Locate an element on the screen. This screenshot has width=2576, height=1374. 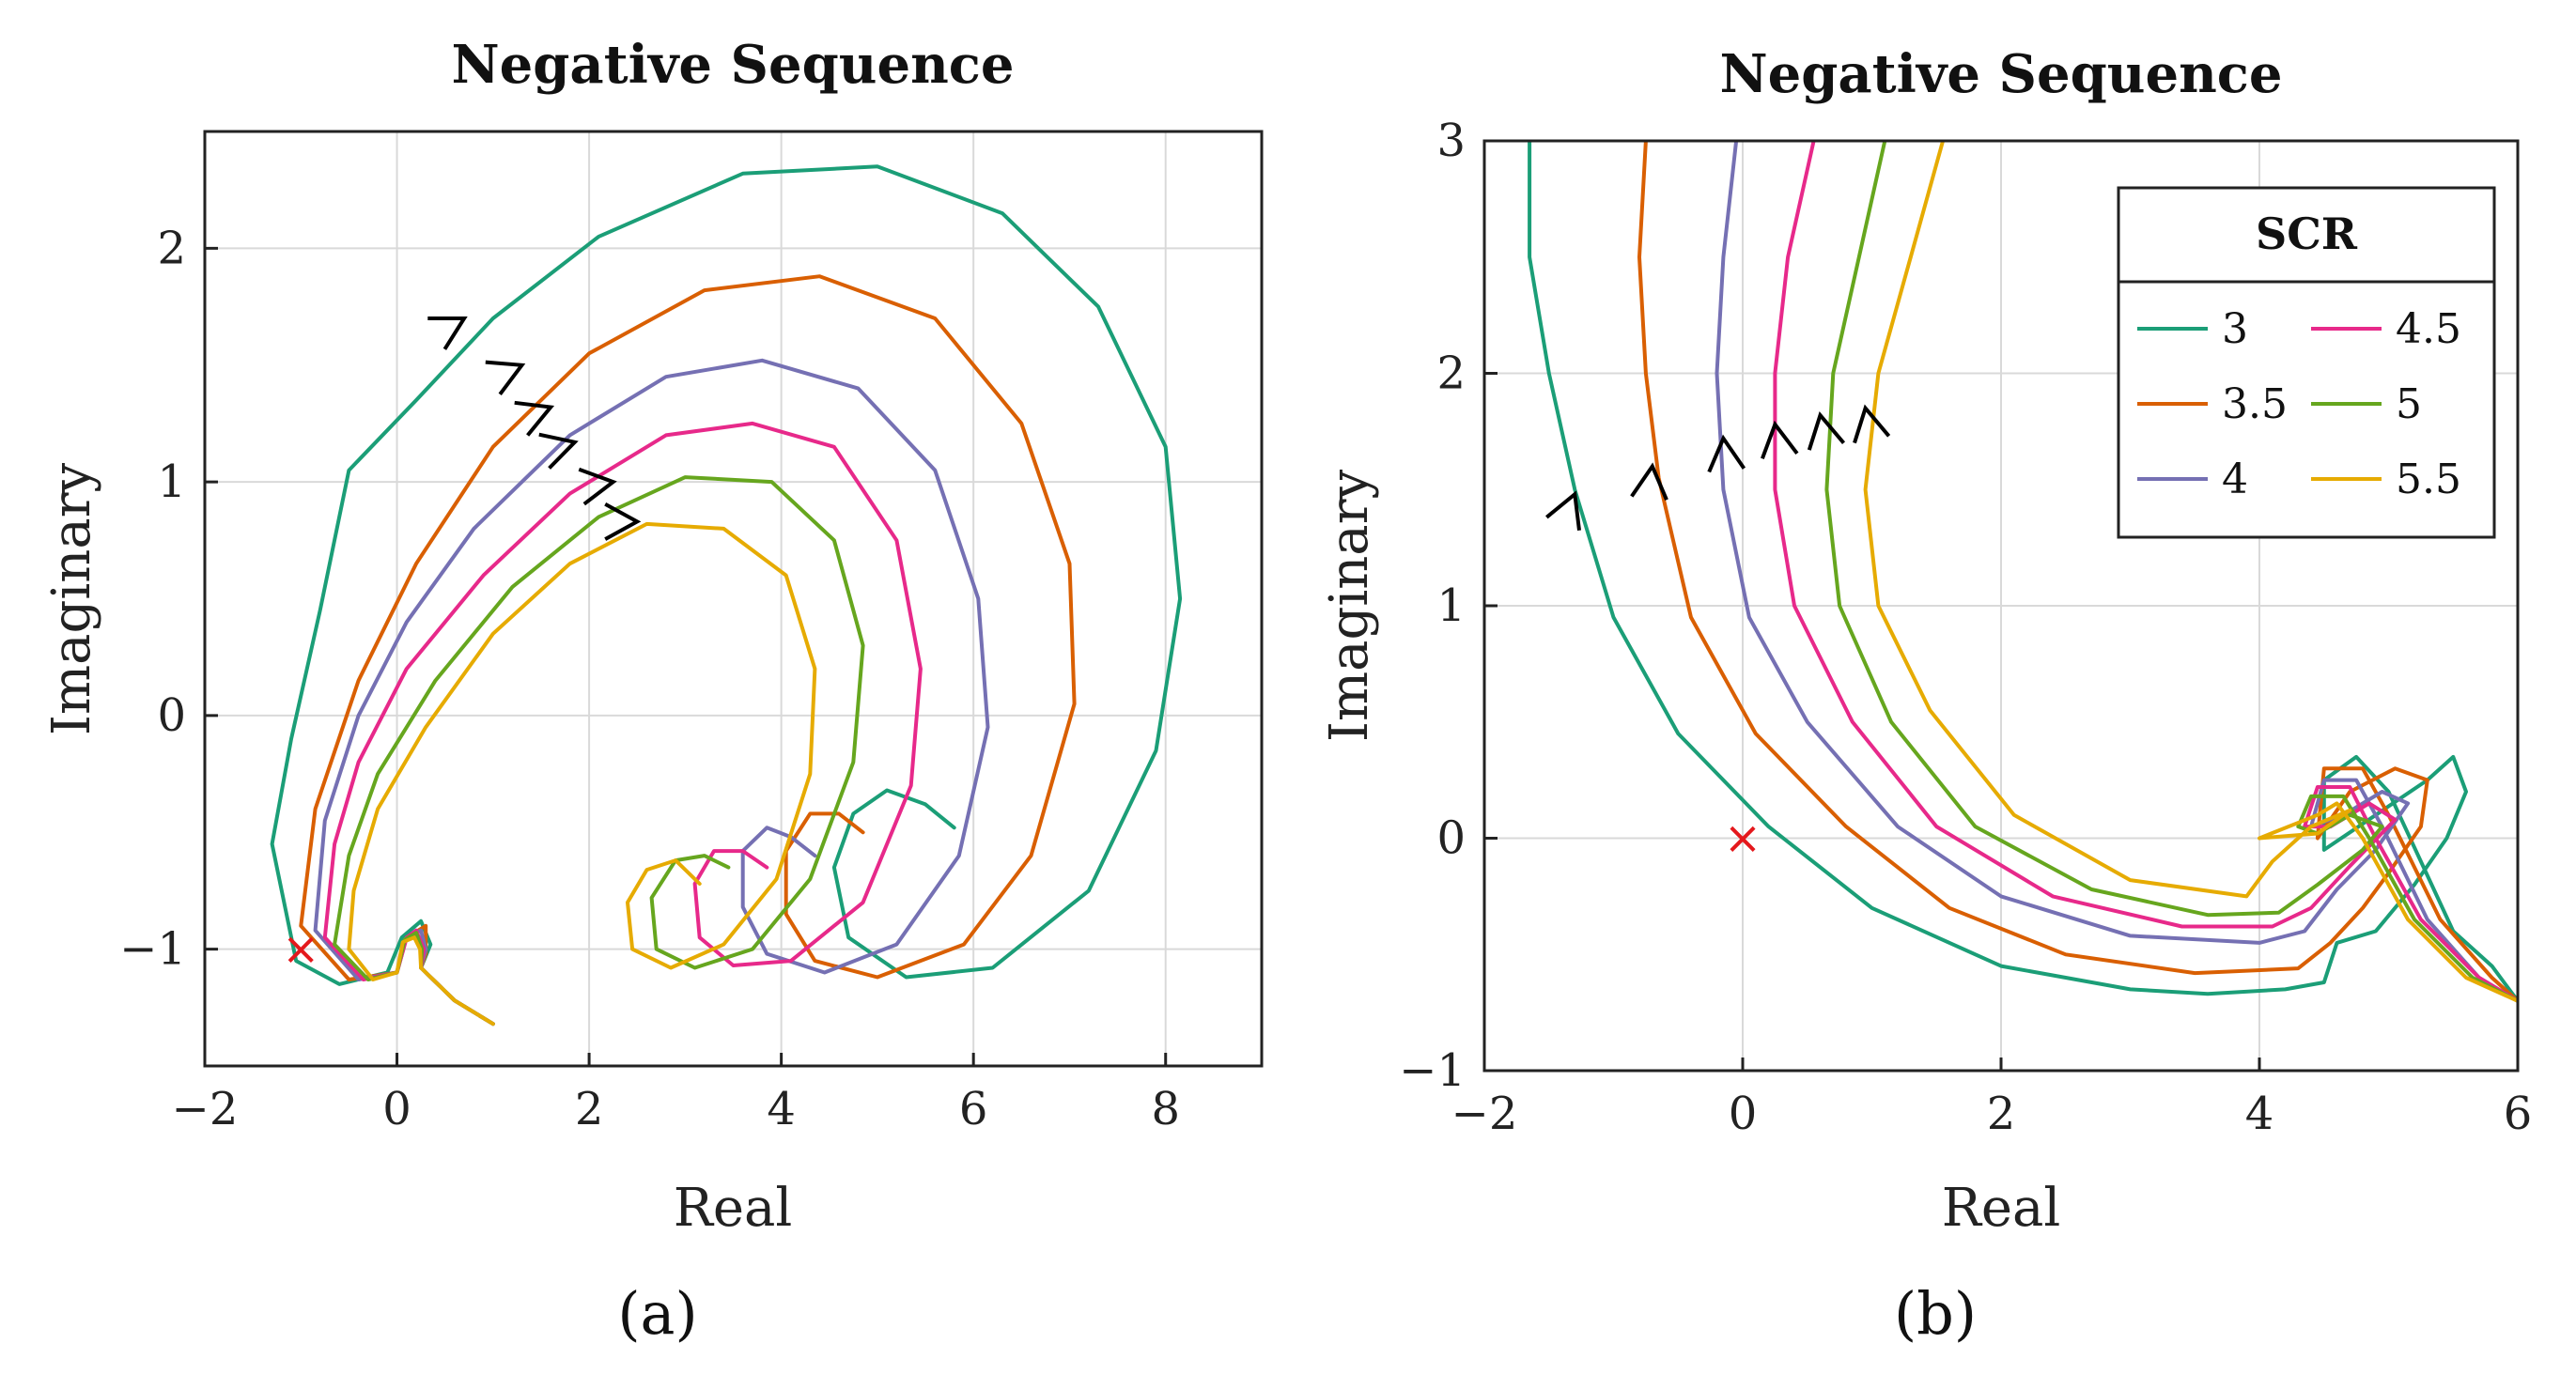
legend-label: 3 is located at coordinates (2235, 329).